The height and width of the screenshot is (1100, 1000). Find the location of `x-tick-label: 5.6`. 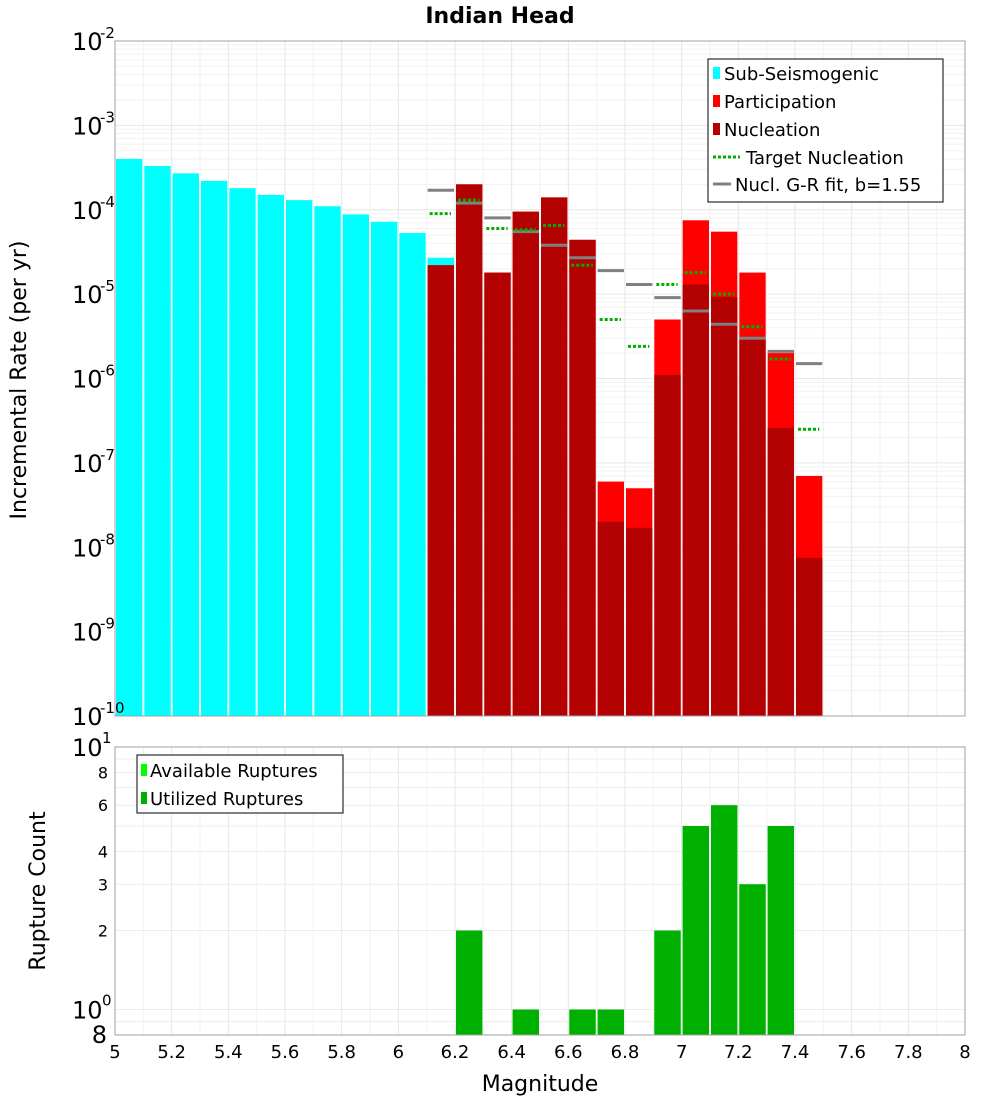

x-tick-label: 5.6 is located at coordinates (285, 1052).